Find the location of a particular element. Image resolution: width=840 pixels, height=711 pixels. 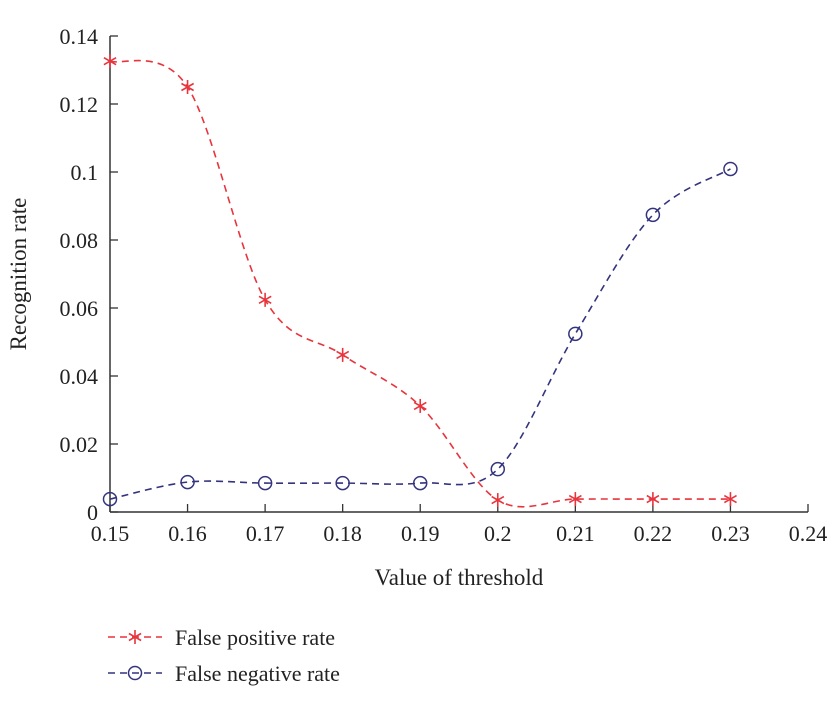

x-tick-label: 0.15 is located at coordinates (110, 533).